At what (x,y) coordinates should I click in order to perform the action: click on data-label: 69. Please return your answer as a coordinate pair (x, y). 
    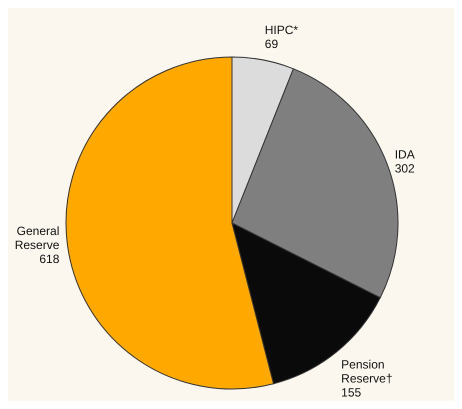
    Looking at the image, I should click on (271, 44).